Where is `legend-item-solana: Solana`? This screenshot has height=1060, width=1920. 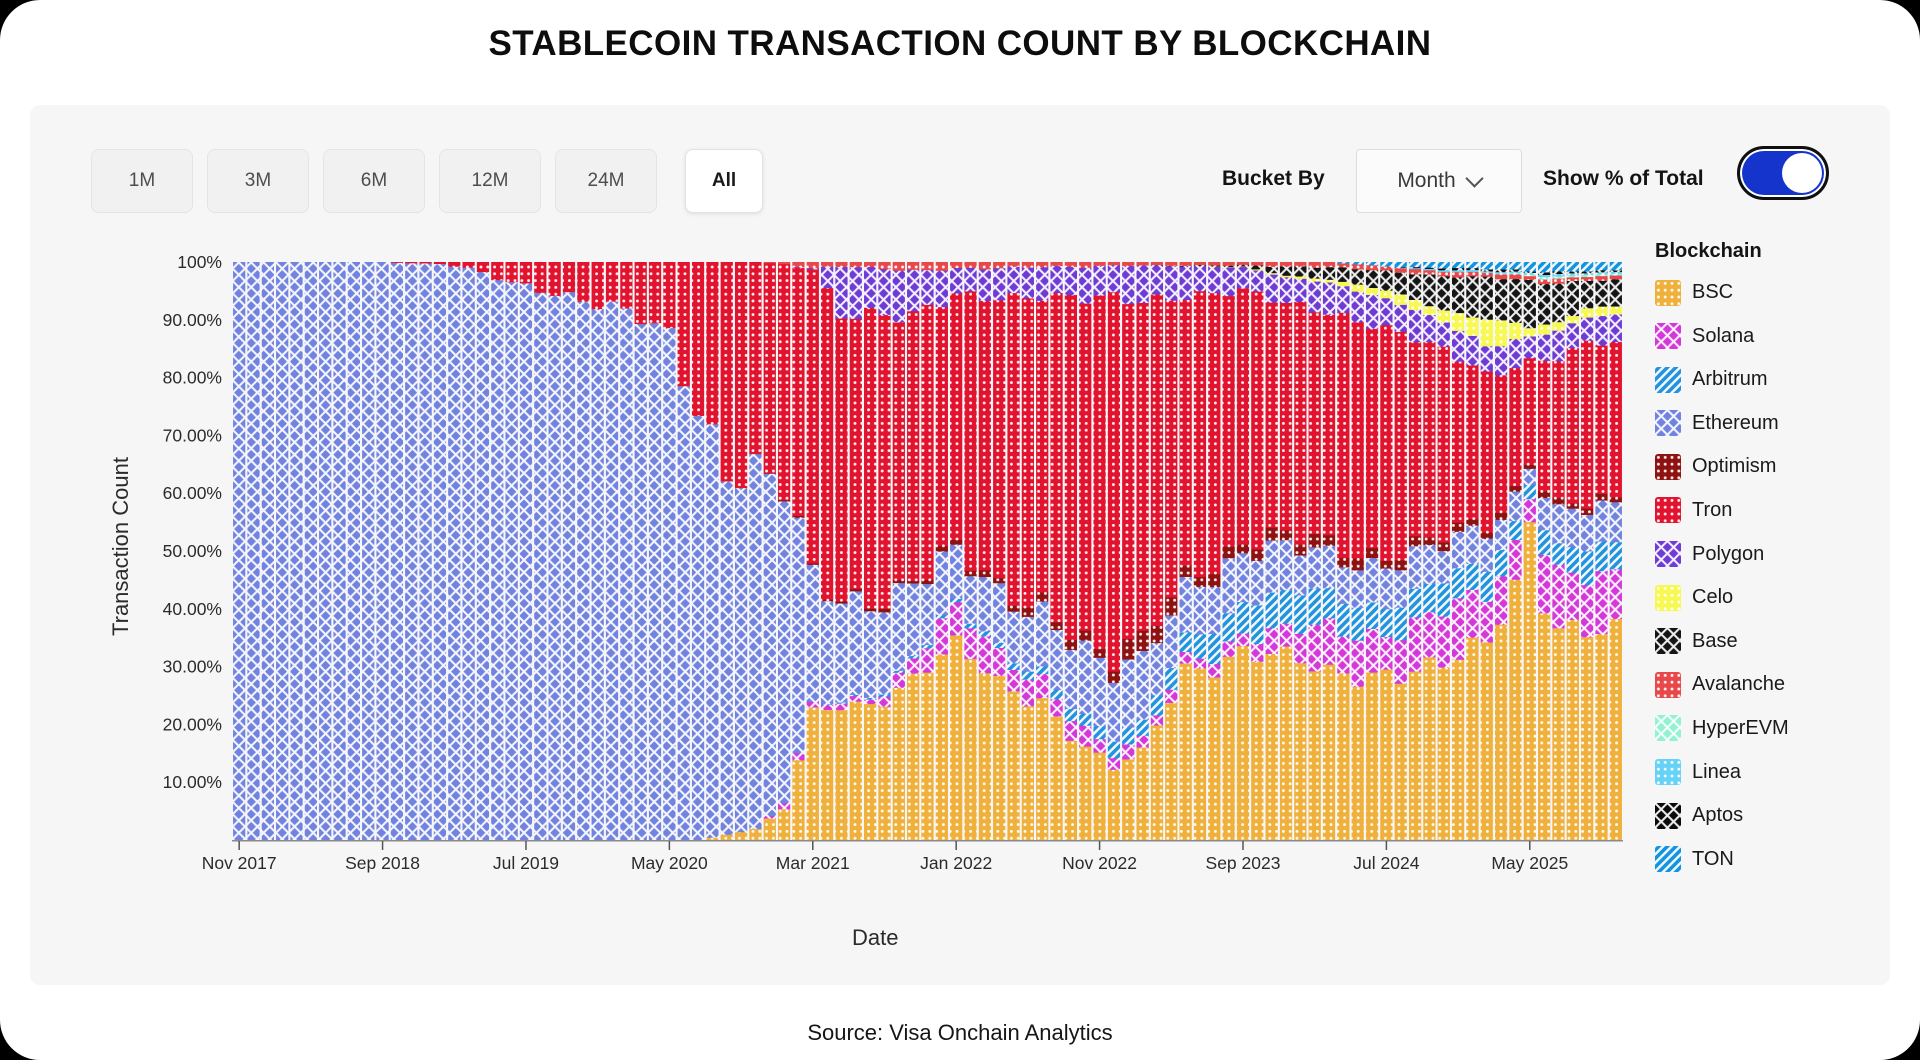
legend-item-solana: Solana is located at coordinates (1722, 336).